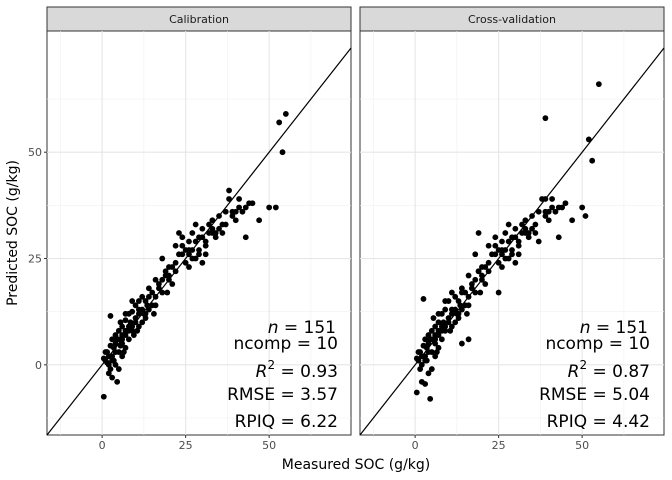 The width and height of the screenshot is (672, 480). Describe the element at coordinates (356, 465) in the screenshot. I see `x-axis-title: Measured SOC (g/kg)` at that location.